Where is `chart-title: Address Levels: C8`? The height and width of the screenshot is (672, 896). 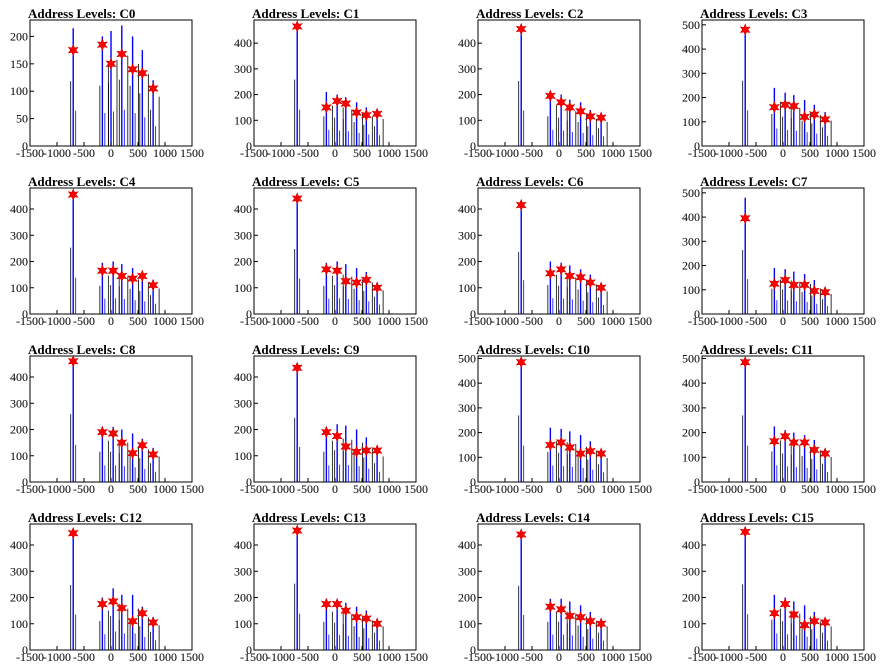
chart-title: Address Levels: C8 is located at coordinates (82, 349).